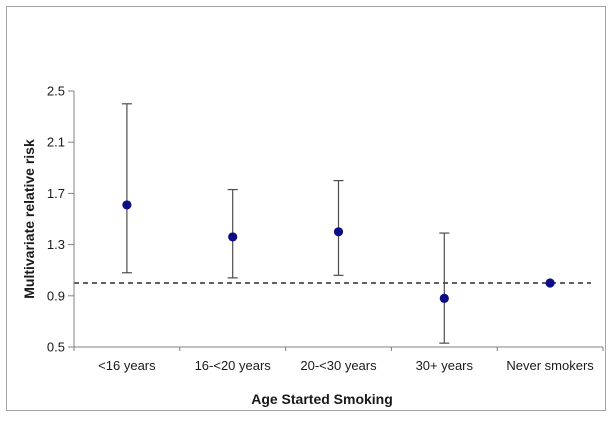 The width and height of the screenshot is (615, 425). Describe the element at coordinates (56, 91) in the screenshot. I see `y-tick-label: 2.5` at that location.